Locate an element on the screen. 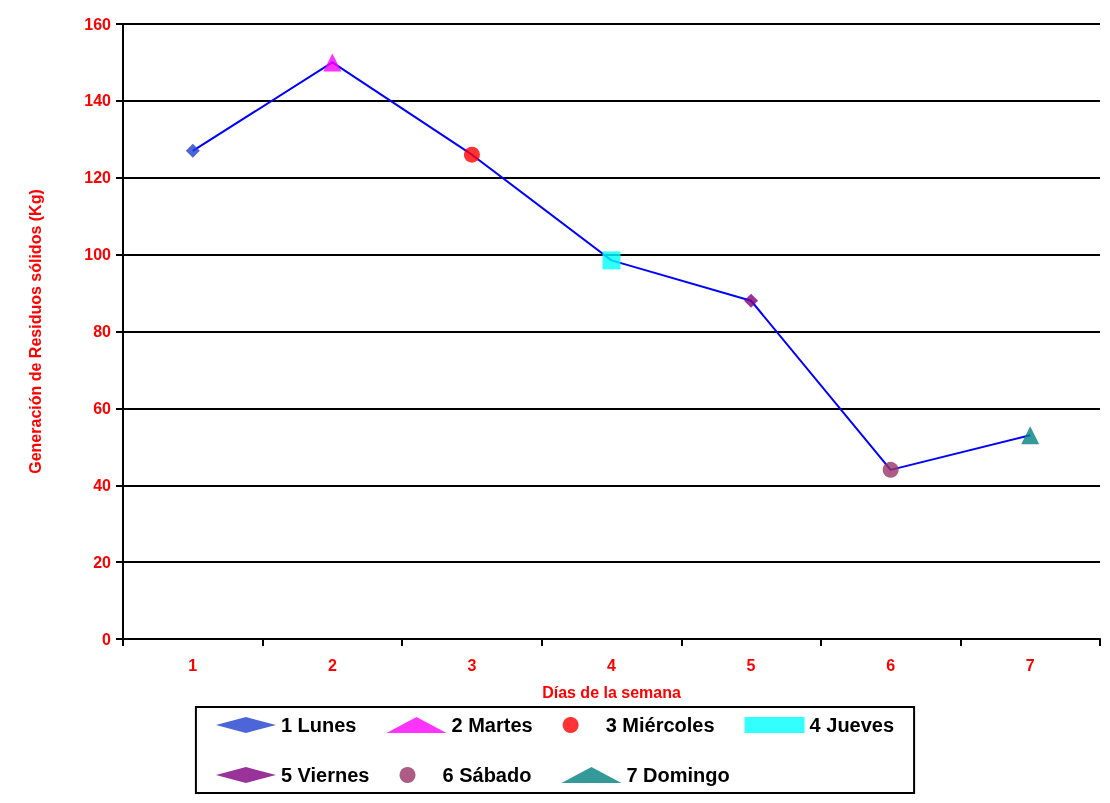  x-tick-label: 7 is located at coordinates (1030, 665).